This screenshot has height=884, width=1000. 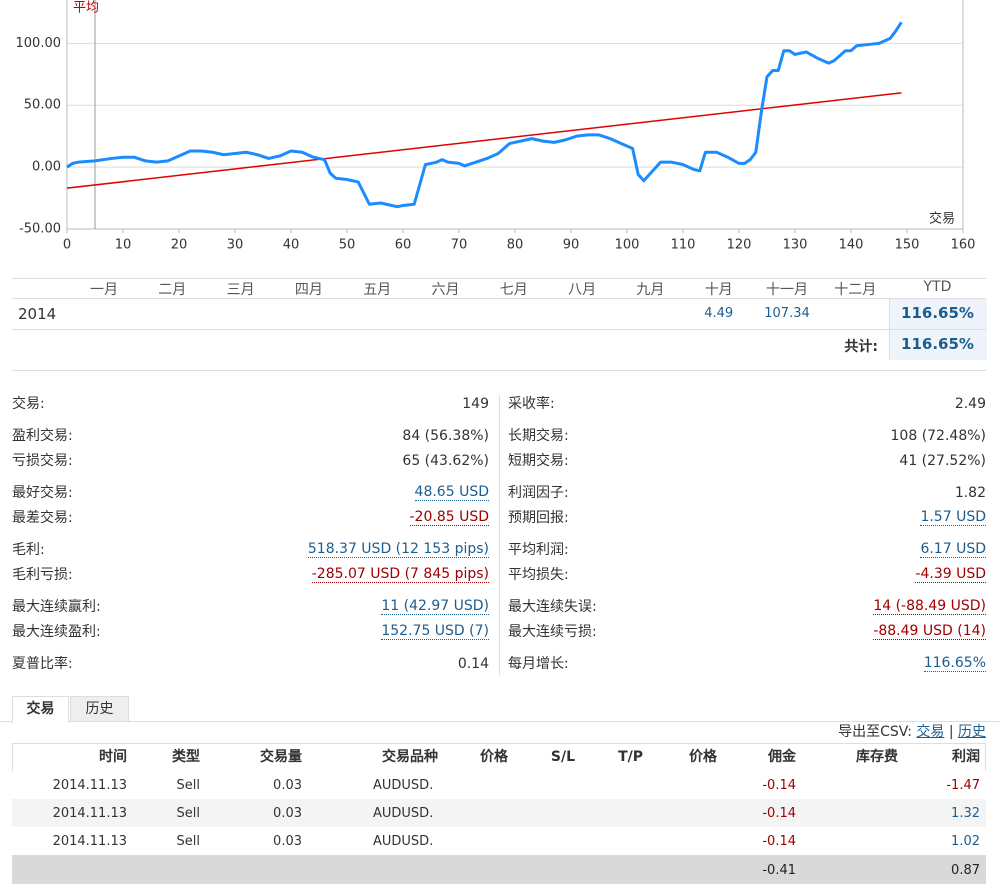 I want to click on month-value: 107.34, so click(x=787, y=313).